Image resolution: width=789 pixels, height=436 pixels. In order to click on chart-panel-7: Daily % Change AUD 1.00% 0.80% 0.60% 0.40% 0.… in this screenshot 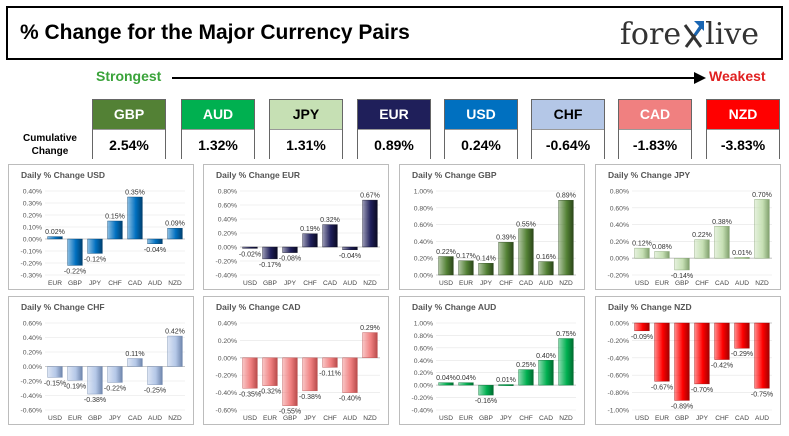, I will do `click(492, 360)`.